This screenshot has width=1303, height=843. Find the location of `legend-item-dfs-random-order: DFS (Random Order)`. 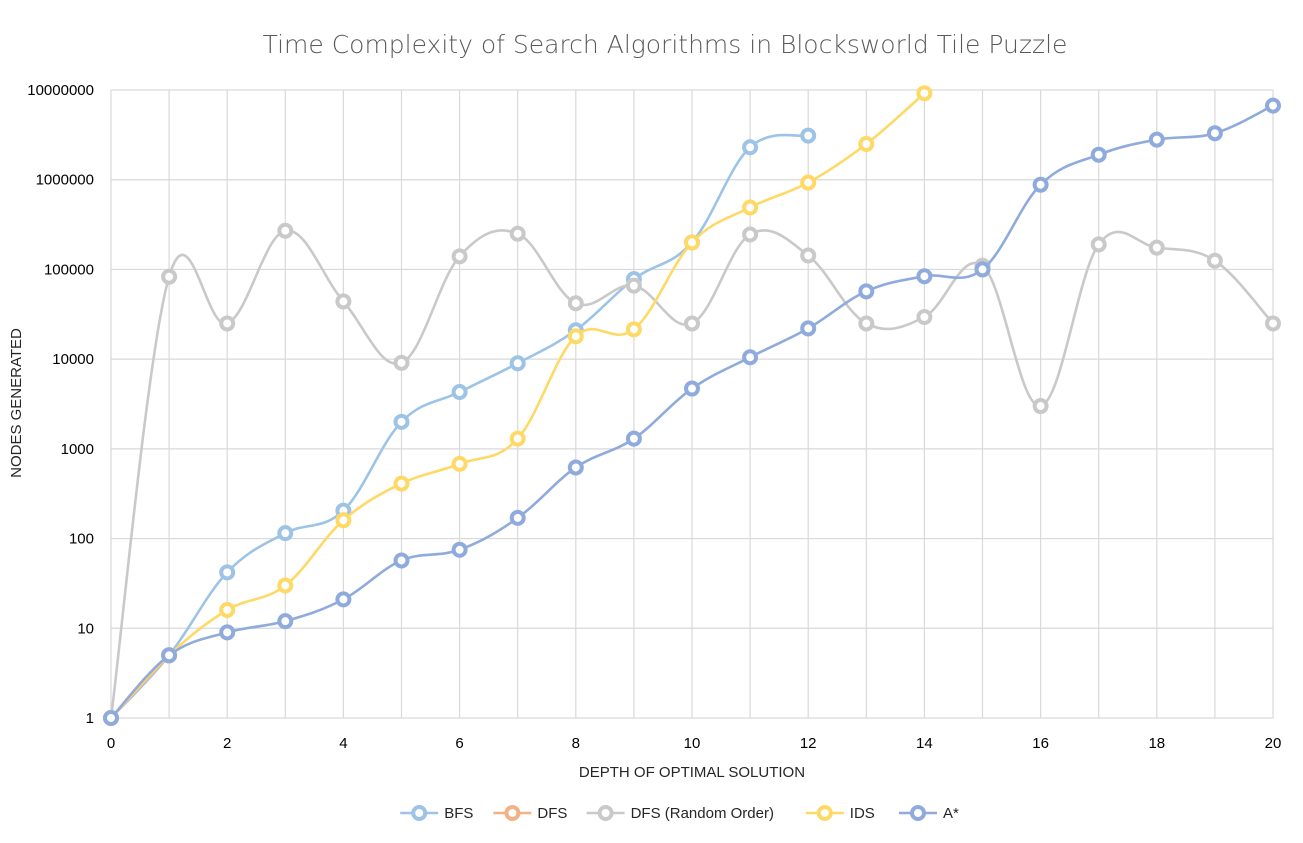

legend-item-dfs-random-order: DFS (Random Order) is located at coordinates (680, 813).